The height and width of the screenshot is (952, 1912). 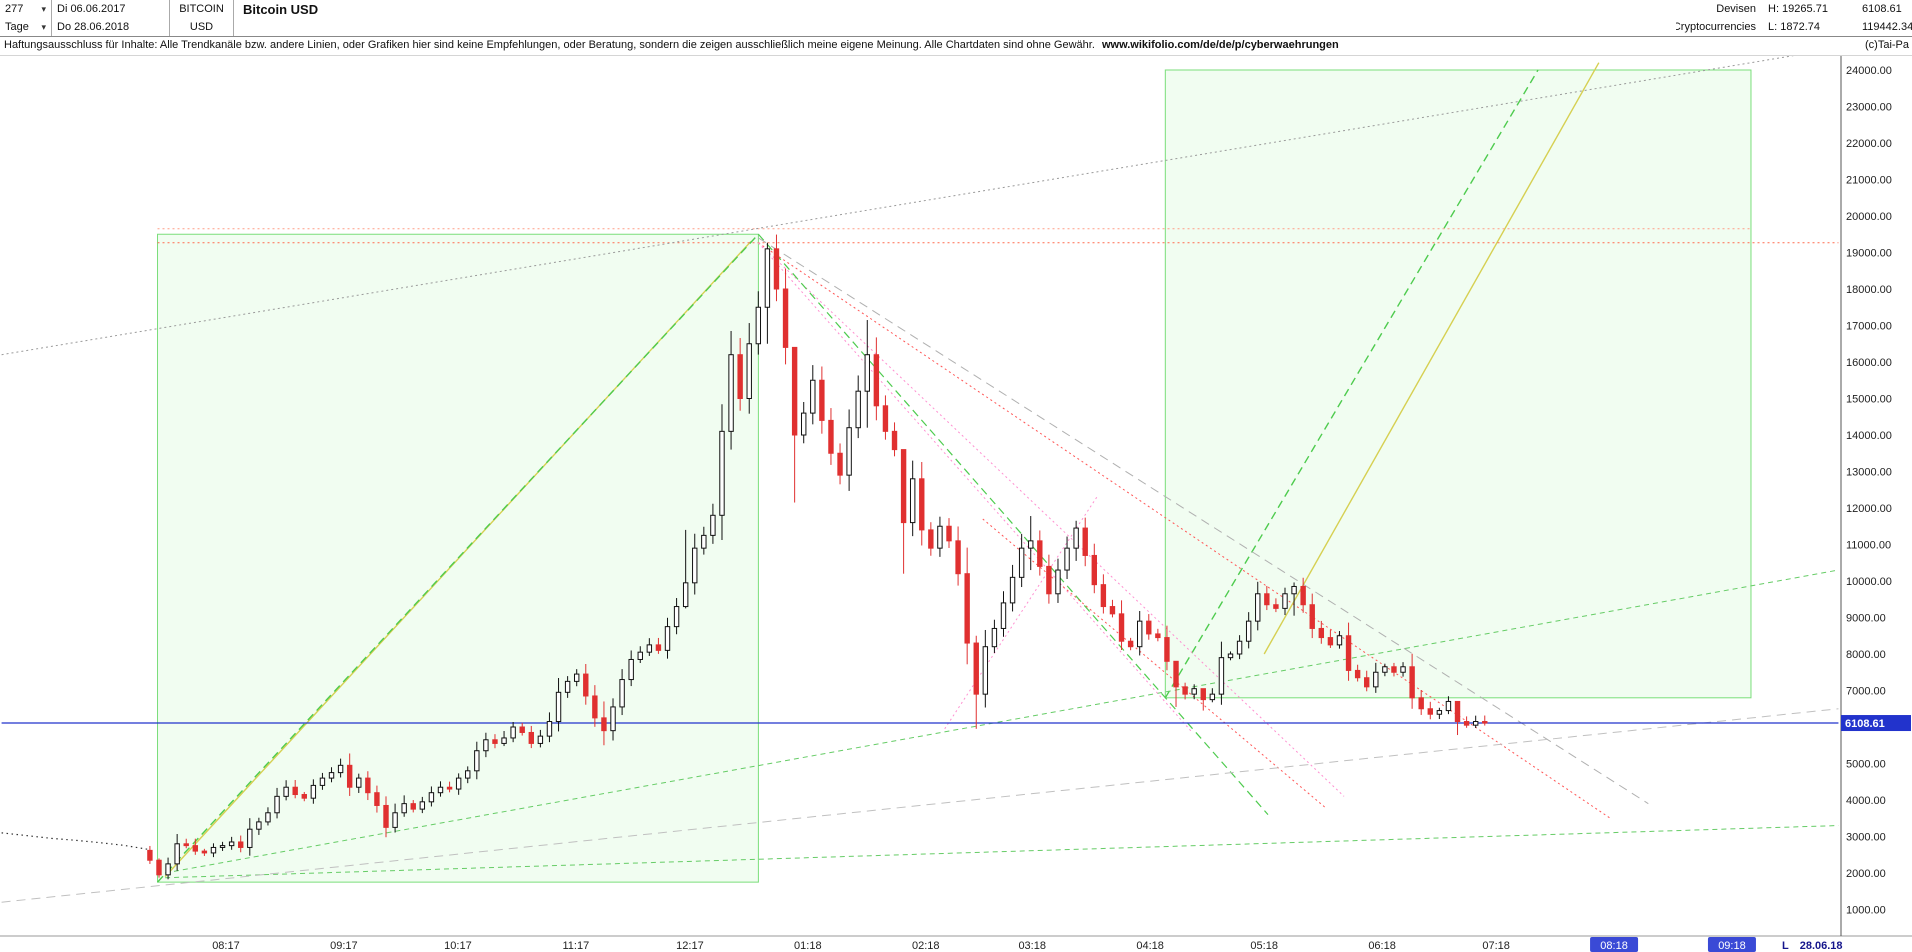 I want to click on period-dropdown: Tage ▾, so click(x=26, y=27).